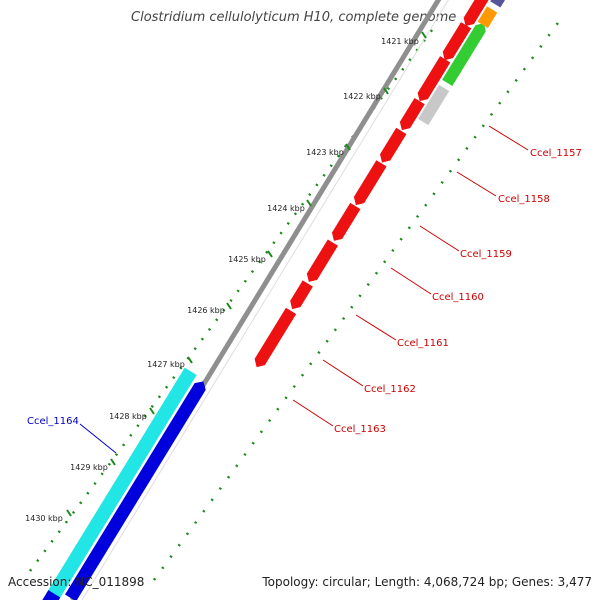 This screenshot has height=600, width=600. Describe the element at coordinates (247, 259) in the screenshot. I see `kbp-tick-label: 1425 kbp` at that location.